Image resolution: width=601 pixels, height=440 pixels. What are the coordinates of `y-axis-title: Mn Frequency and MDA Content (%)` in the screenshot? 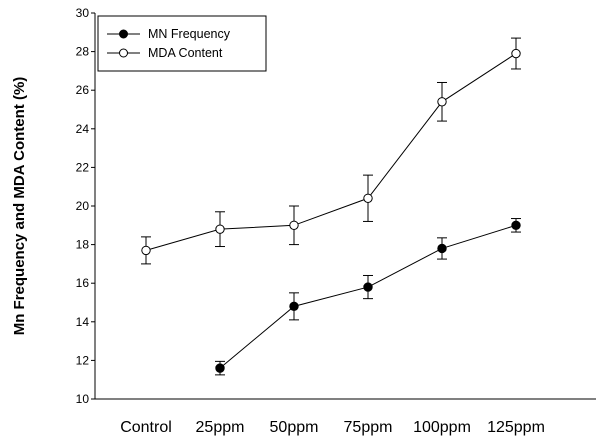 It's located at (19, 206).